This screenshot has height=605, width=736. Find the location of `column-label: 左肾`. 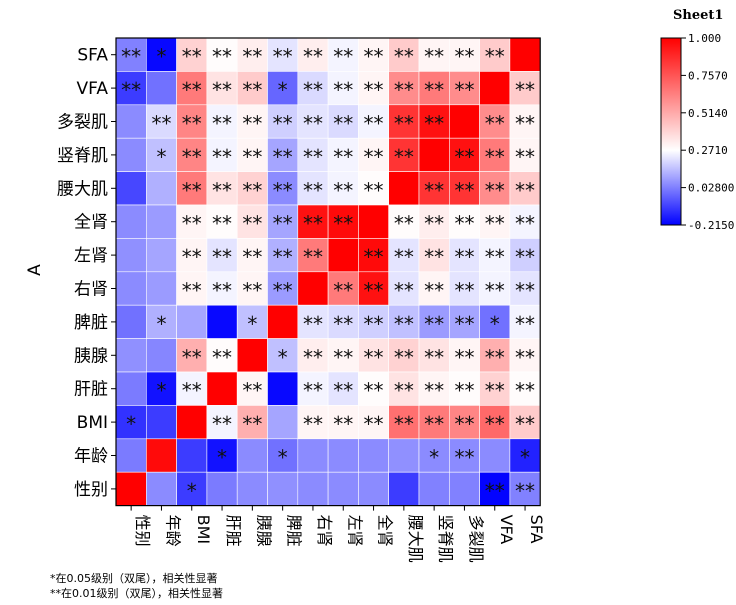

column-label: 左肾 is located at coordinates (354, 531).